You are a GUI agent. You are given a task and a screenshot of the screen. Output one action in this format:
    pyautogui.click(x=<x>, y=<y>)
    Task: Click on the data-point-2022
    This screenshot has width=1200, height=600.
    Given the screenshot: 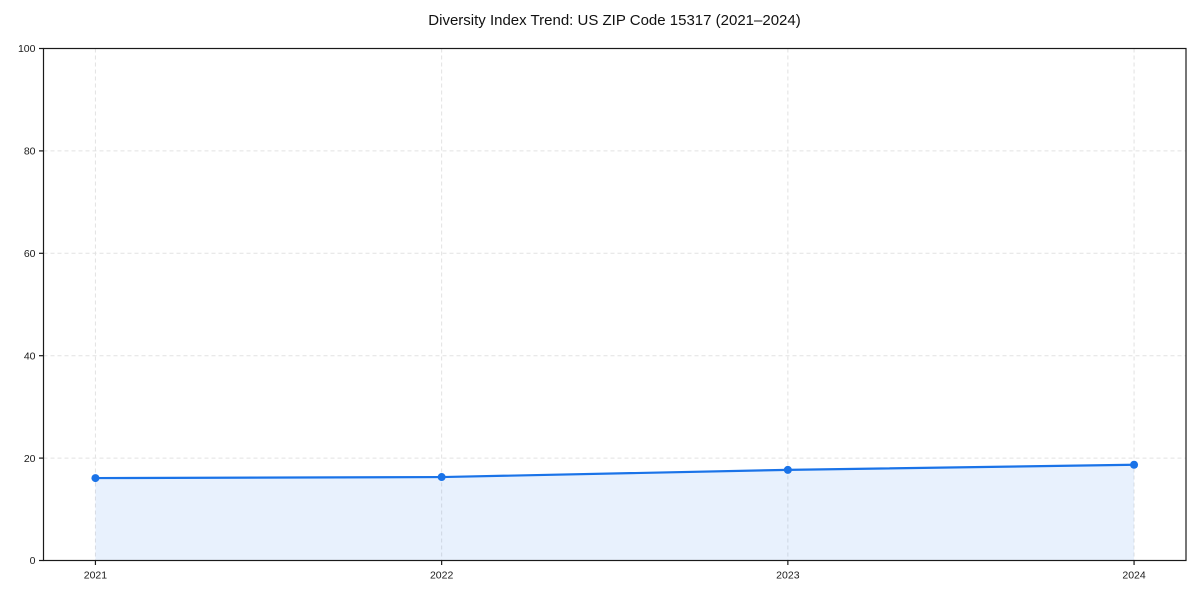 What is the action you would take?
    pyautogui.click(x=441, y=477)
    